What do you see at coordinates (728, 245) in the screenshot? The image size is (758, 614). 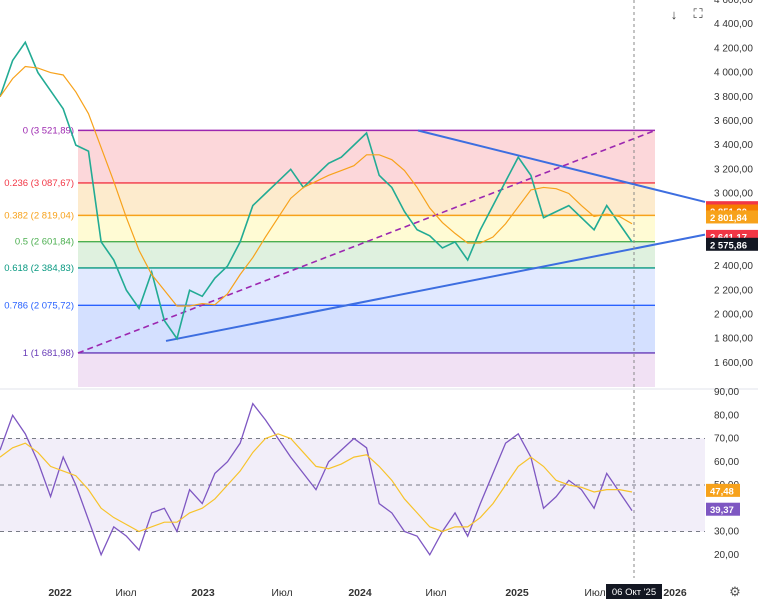 I see `price-badge-label: 2 575,86` at bounding box center [728, 245].